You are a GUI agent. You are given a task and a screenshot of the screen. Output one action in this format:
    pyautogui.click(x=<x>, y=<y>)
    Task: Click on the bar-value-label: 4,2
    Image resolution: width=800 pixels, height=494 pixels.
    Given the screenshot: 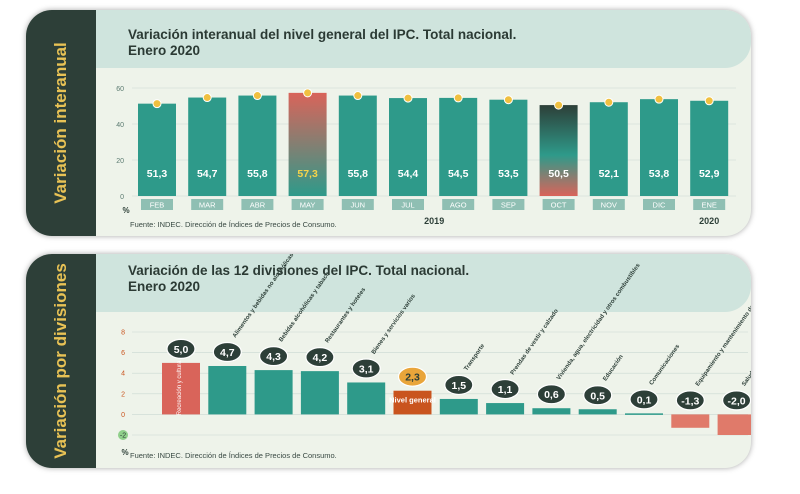 What is the action you would take?
    pyautogui.click(x=320, y=358)
    